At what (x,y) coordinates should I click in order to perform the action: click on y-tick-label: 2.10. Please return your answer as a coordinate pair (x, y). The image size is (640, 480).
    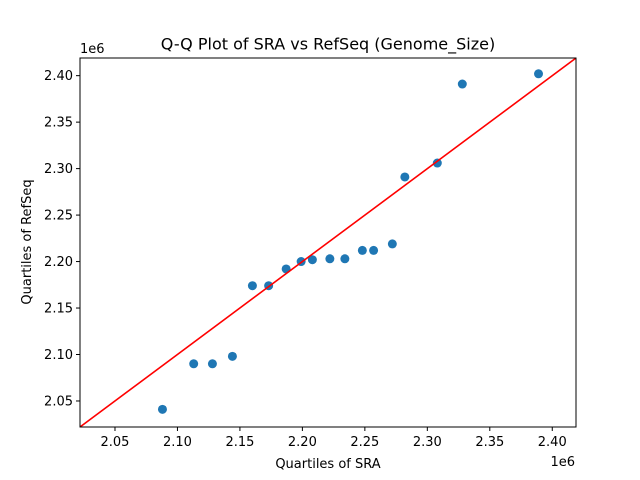
    Looking at the image, I should click on (58, 355).